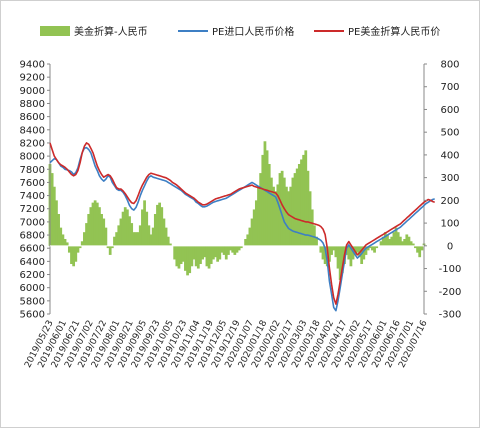 The width and height of the screenshot is (480, 428). What do you see at coordinates (450, 292) in the screenshot?
I see `right-tick-label: -200` at bounding box center [450, 292].